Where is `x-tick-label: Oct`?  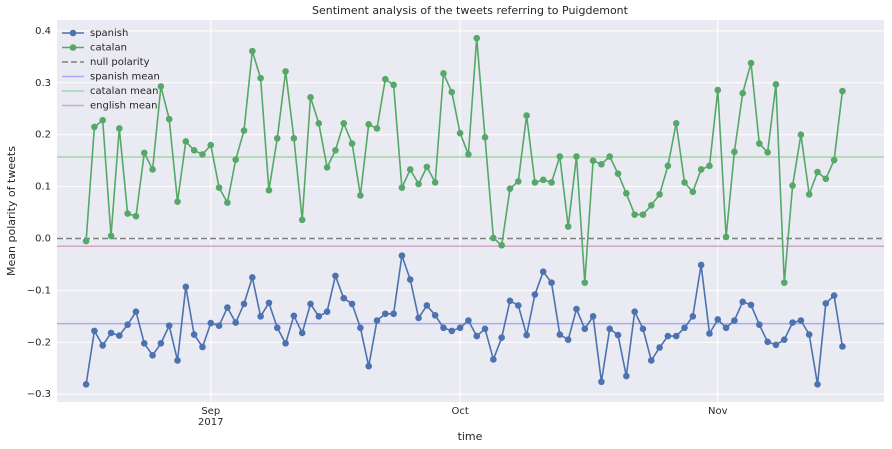 x-tick-label: Oct is located at coordinates (459, 411).